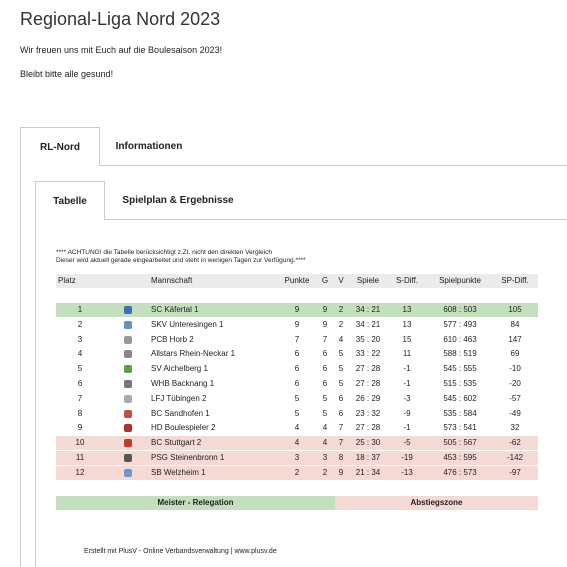 This screenshot has width=567, height=567. I want to click on table-cell: 505 : 567, so click(460, 443).